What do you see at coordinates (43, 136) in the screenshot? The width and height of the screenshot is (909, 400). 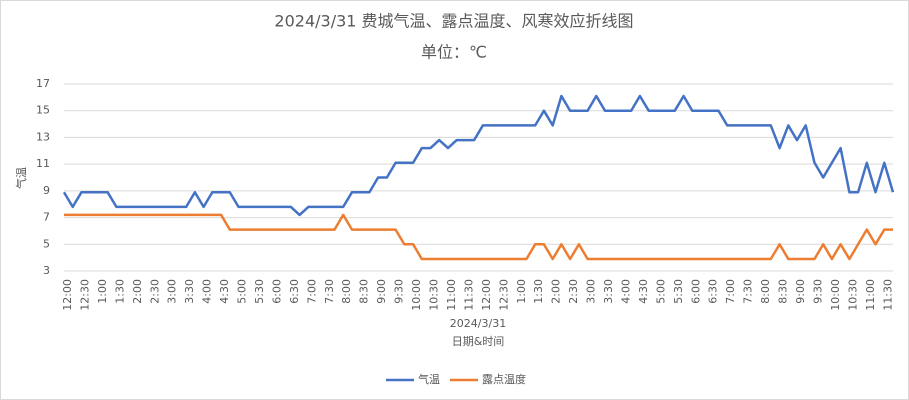 I see `y-tick-label: 13` at bounding box center [43, 136].